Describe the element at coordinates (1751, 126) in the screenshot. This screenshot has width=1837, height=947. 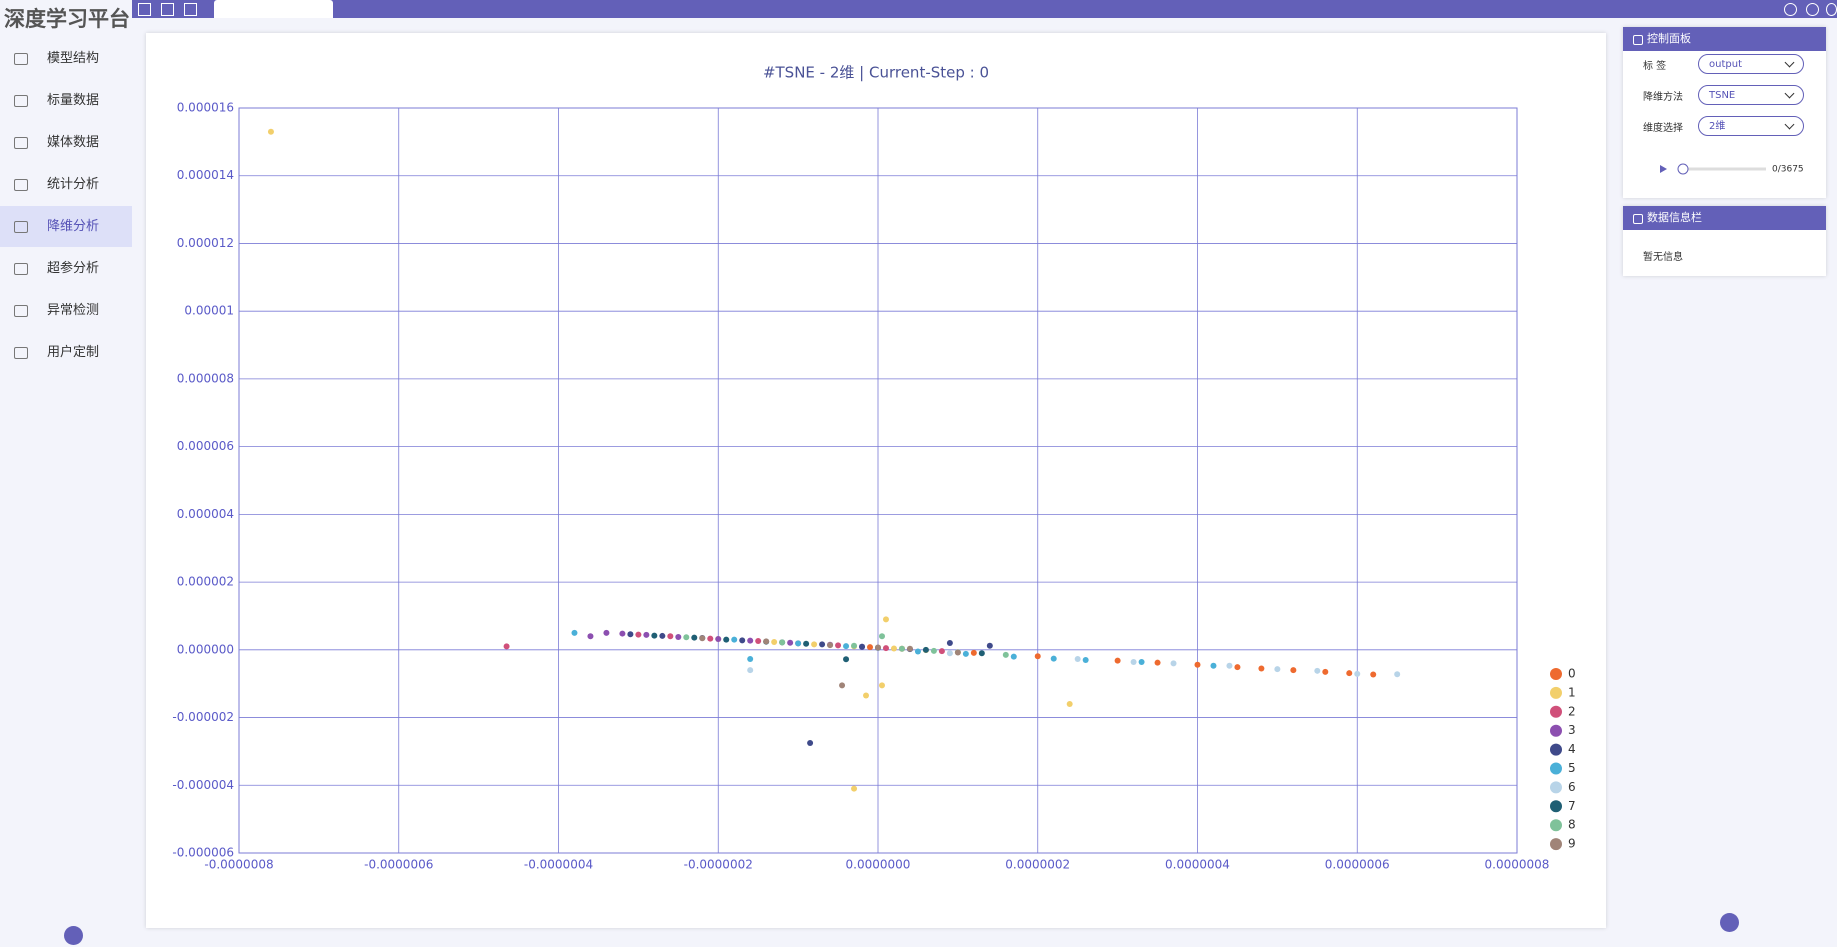
I see `field-select: 2维` at that location.